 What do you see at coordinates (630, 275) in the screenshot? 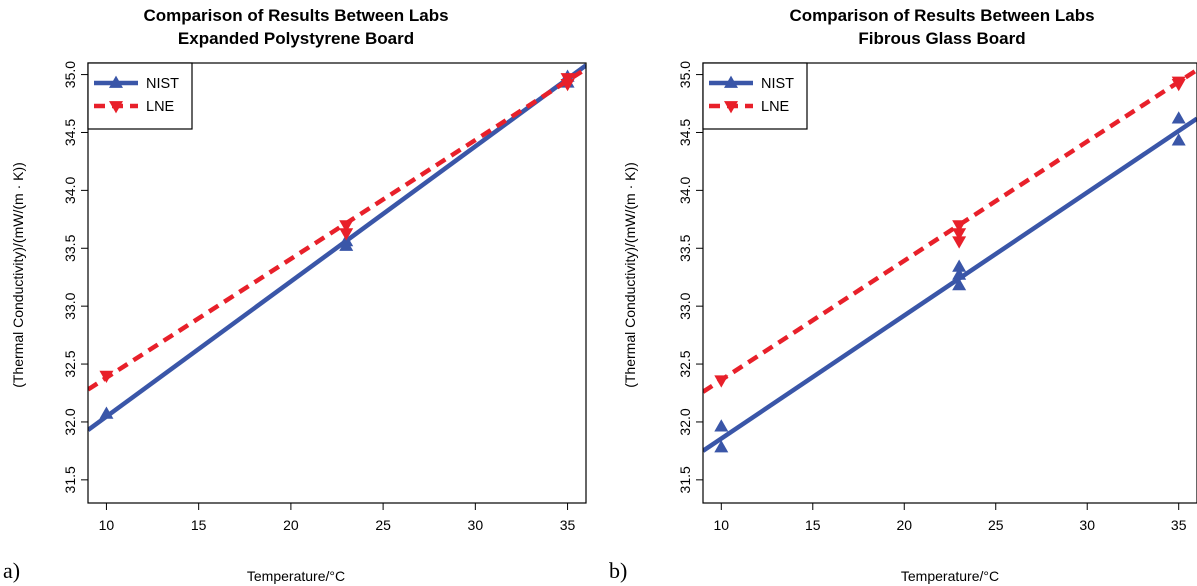
I see `panel-b-y-axis-label: (Thermal Conductivity)/(mW/(m · K))` at bounding box center [630, 275].